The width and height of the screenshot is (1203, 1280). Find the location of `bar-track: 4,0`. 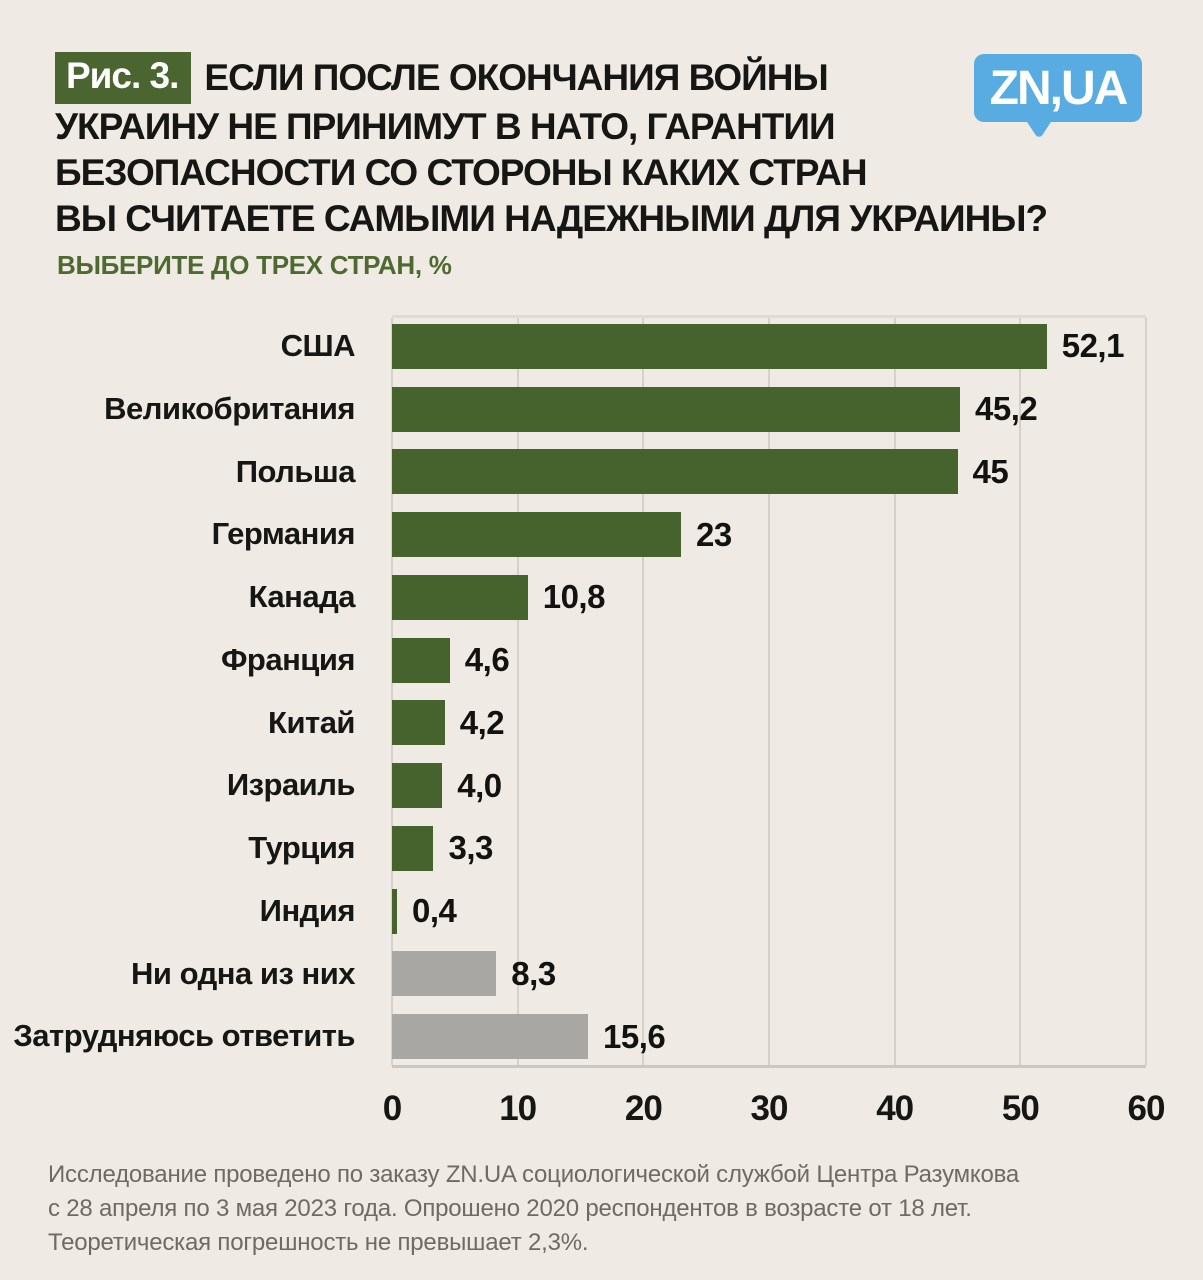

bar-track: 4,0 is located at coordinates (769, 786).